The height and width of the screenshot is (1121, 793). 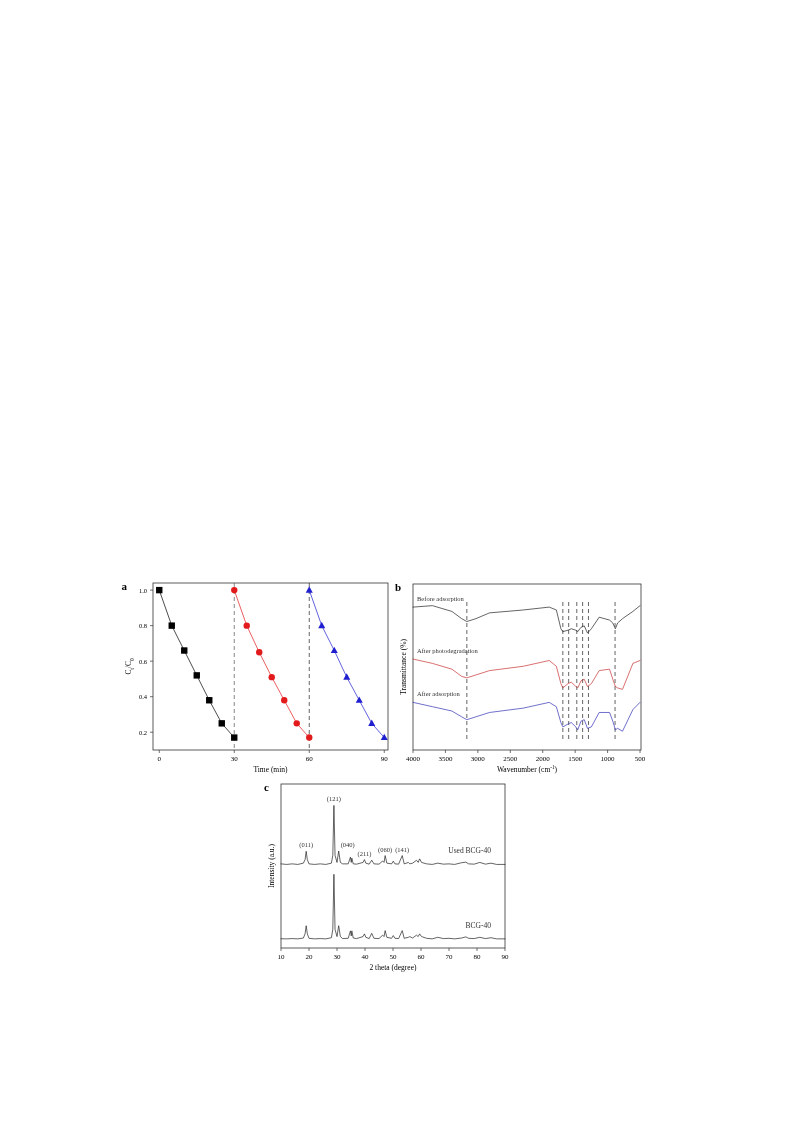 I want to click on chart-title: b, so click(x=397, y=587).